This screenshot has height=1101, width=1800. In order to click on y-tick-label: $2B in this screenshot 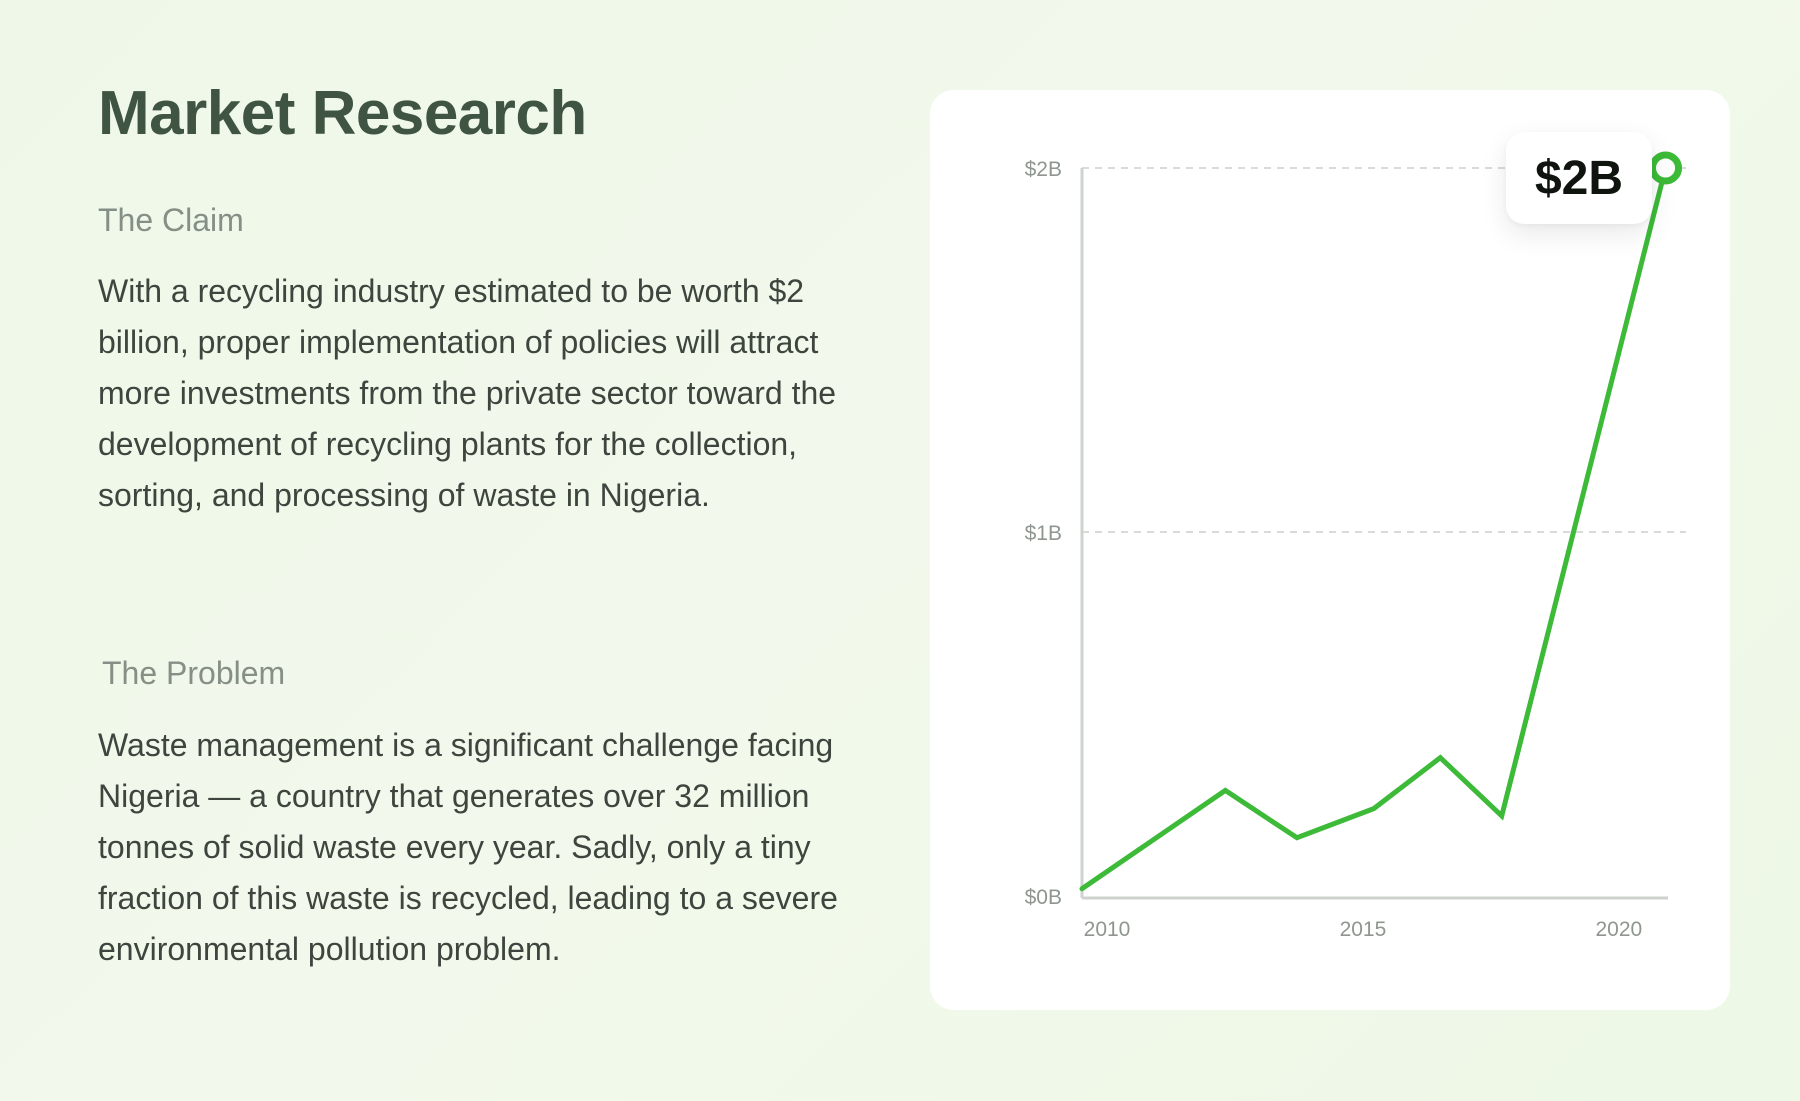, I will do `click(1043, 169)`.